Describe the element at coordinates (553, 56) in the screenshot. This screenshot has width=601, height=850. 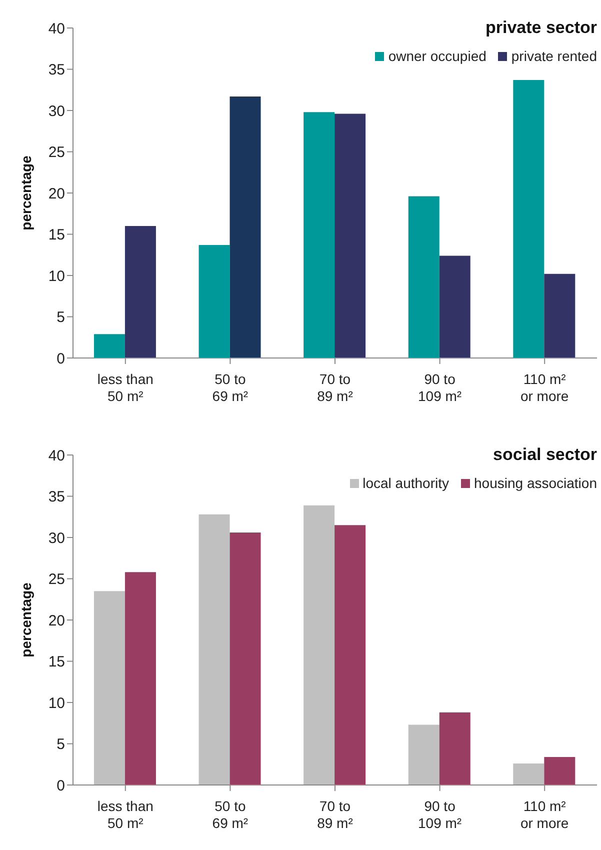
I see `legend-label: private rented` at that location.